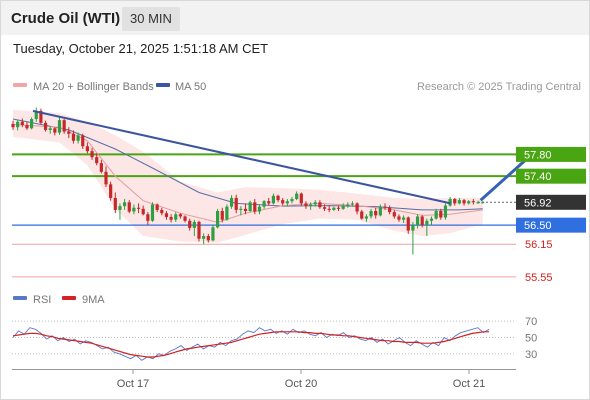 This screenshot has width=590, height=400. Describe the element at coordinates (93, 300) in the screenshot. I see `rsi-ma-legend-label: 9MA` at that location.